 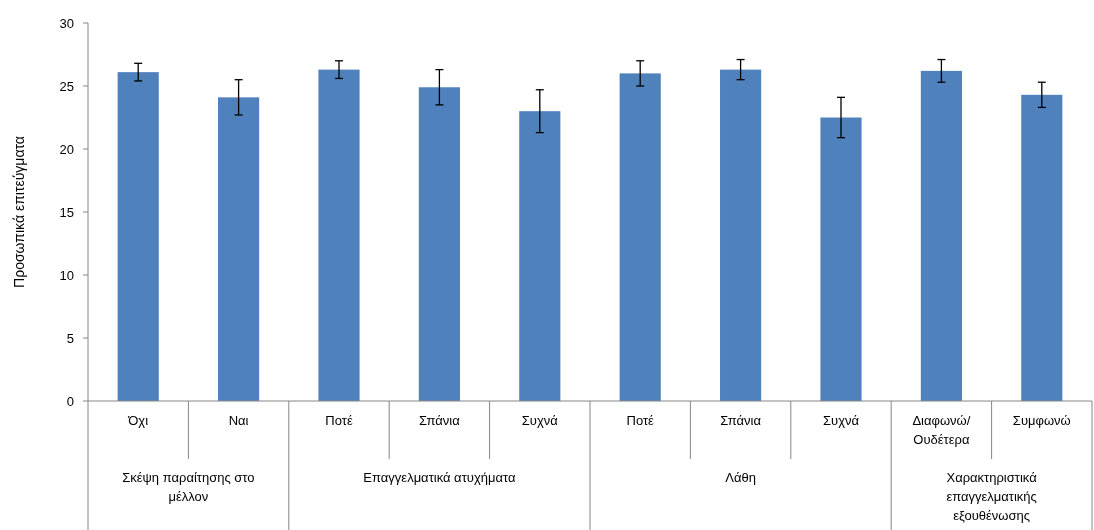 What do you see at coordinates (992, 496) in the screenshot?
I see `text: Χαρακτηριστικά επαγγελματικής εξουθένωσης` at bounding box center [992, 496].